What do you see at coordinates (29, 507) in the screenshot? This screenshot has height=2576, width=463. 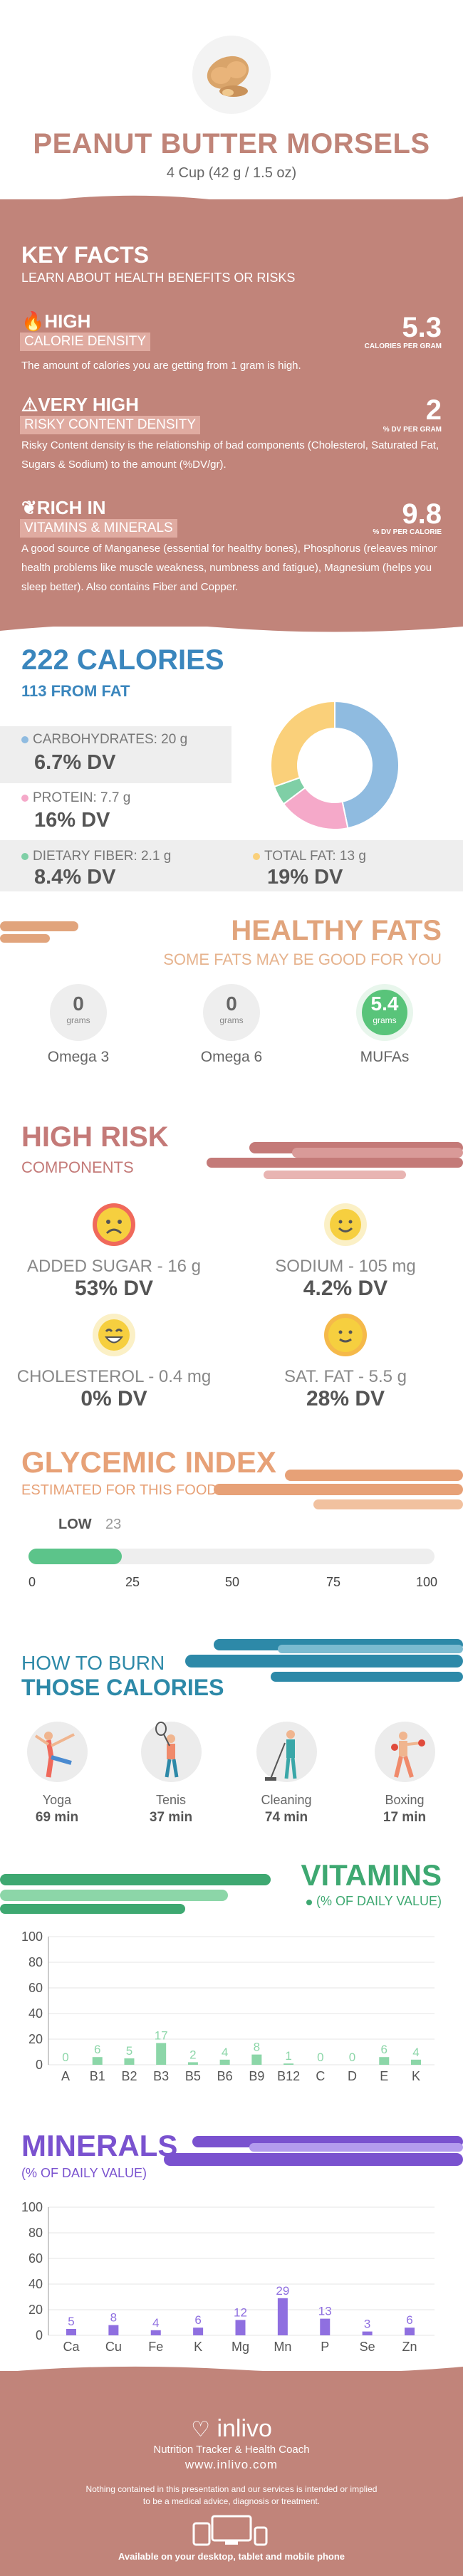 I see `leaf-icon: ❦` at bounding box center [29, 507].